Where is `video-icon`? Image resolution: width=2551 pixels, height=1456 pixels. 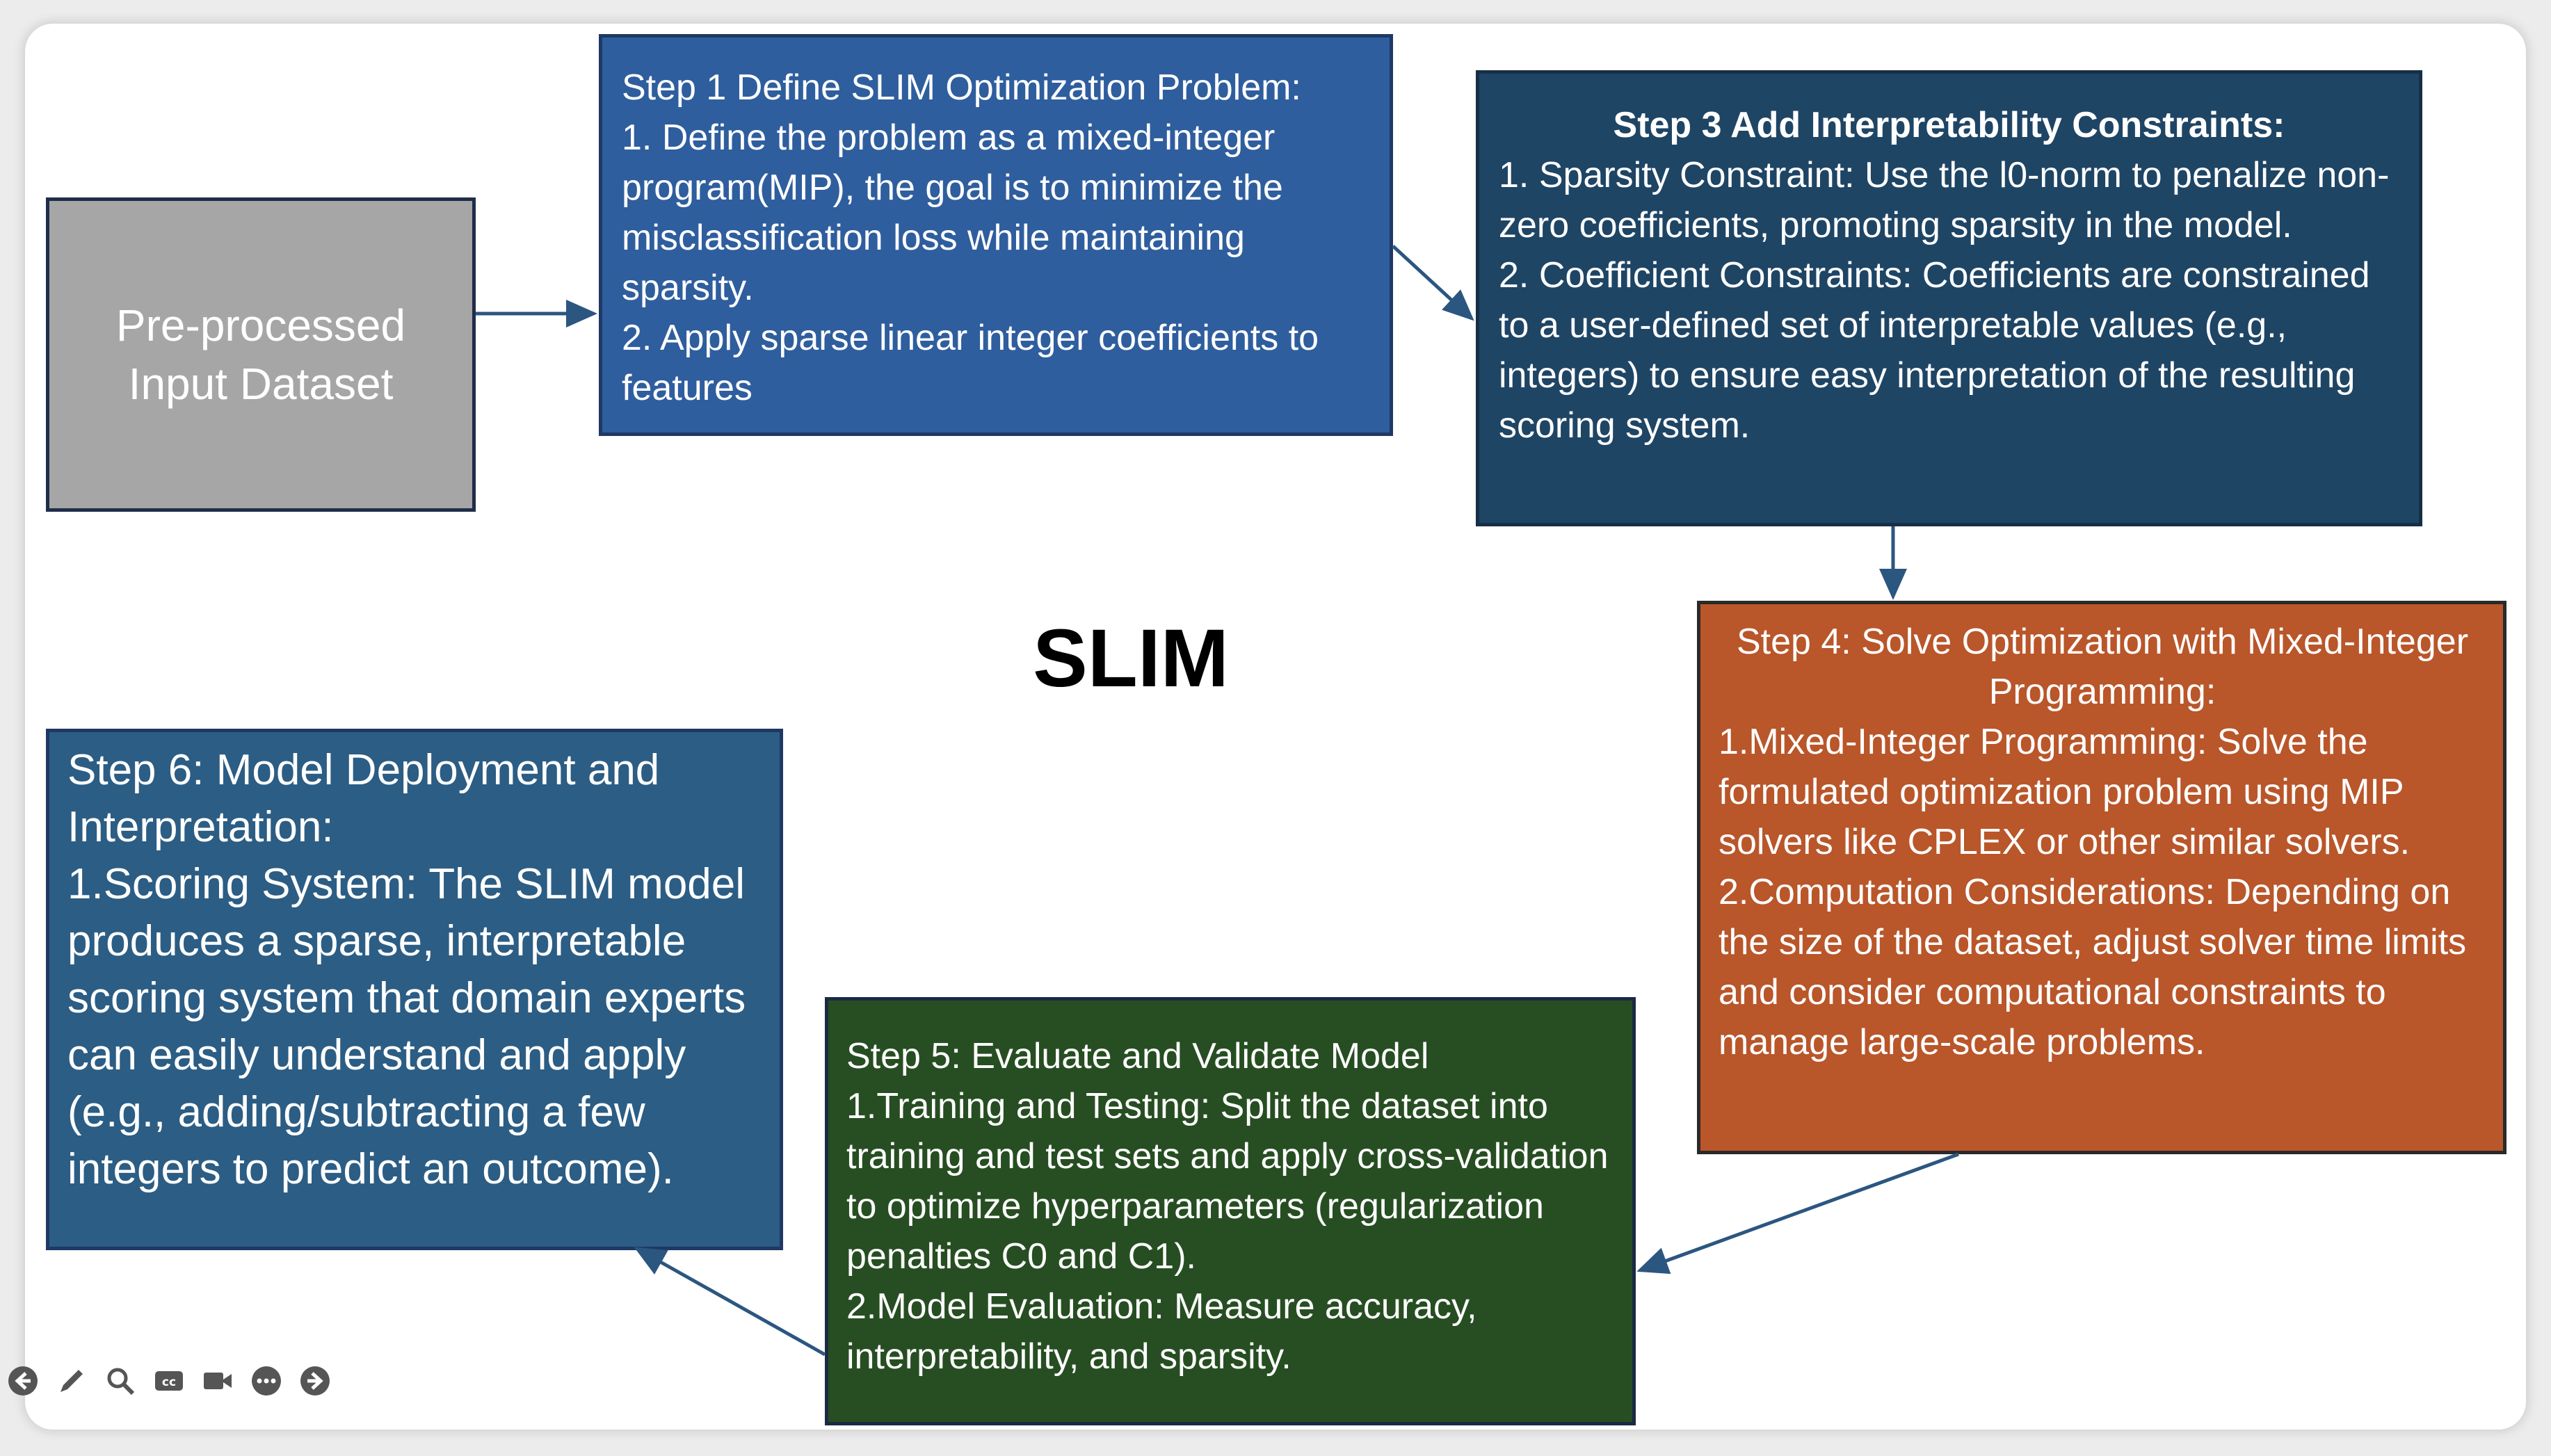 video-icon is located at coordinates (218, 1381).